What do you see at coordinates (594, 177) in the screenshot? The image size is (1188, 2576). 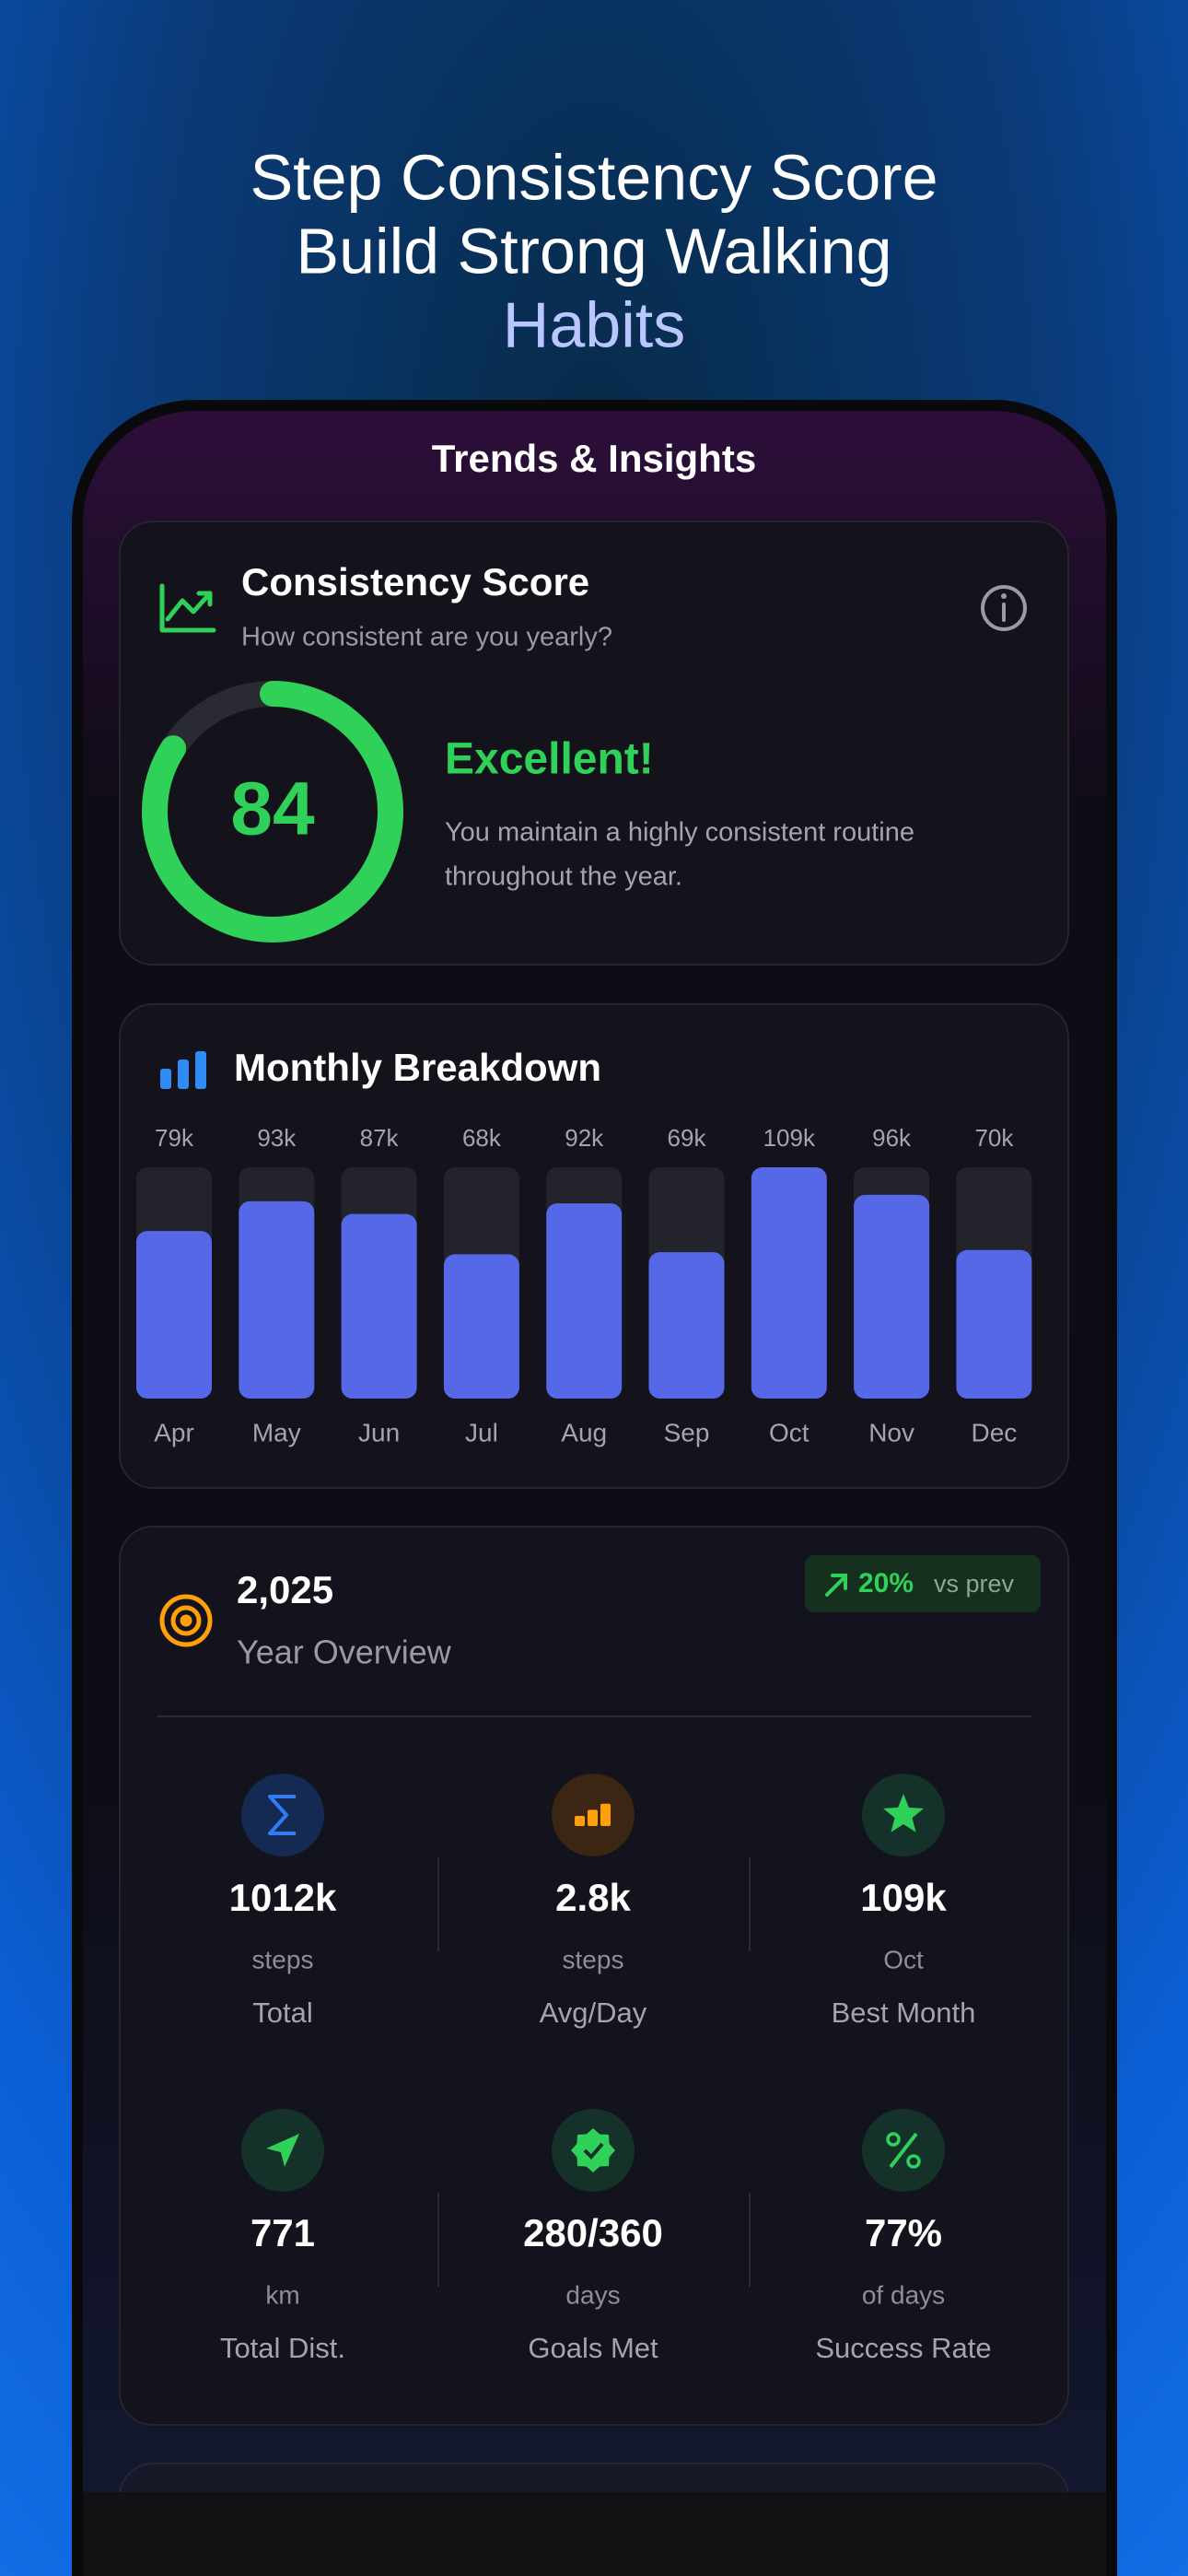 I see `headline: Step Consistency Score` at bounding box center [594, 177].